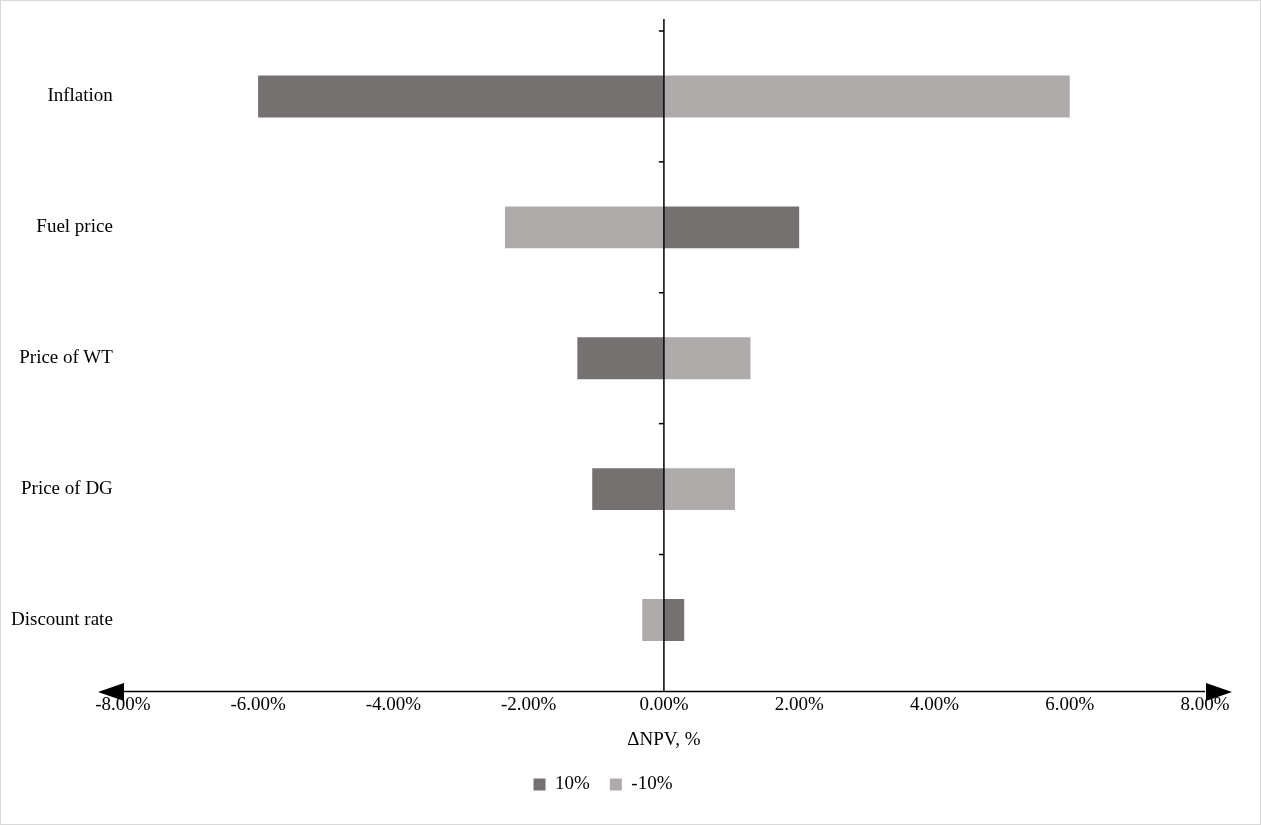  Describe the element at coordinates (1205, 703) in the screenshot. I see `x-tick-label: 8.00%` at that location.